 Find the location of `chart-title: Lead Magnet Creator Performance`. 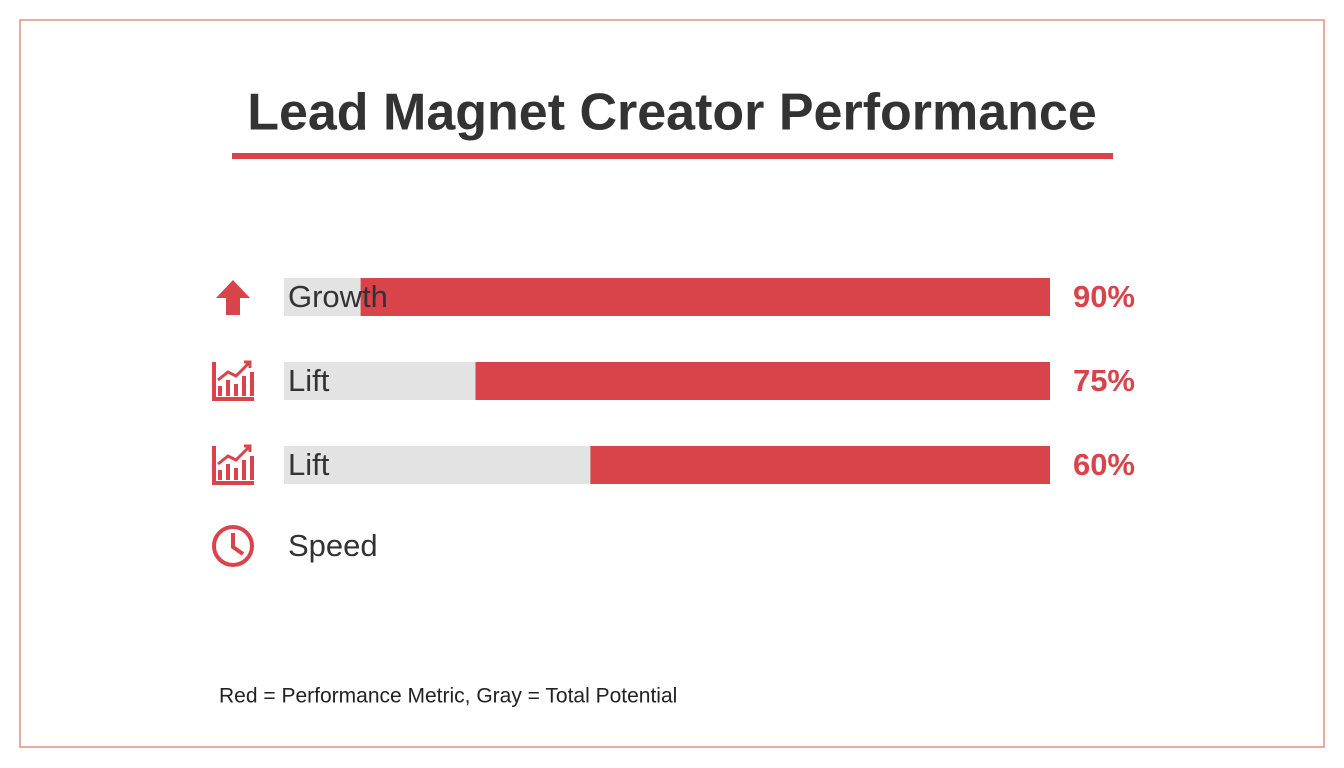

chart-title: Lead Magnet Creator Performance is located at coordinates (672, 113).